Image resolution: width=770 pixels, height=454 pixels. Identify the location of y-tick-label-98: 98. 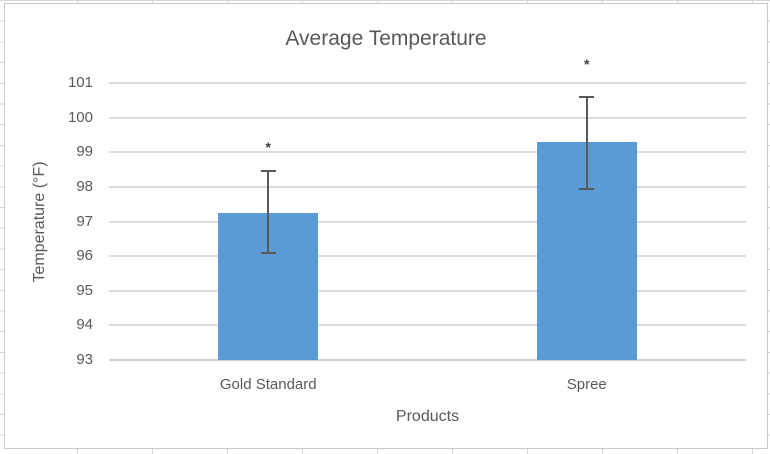
(84, 186).